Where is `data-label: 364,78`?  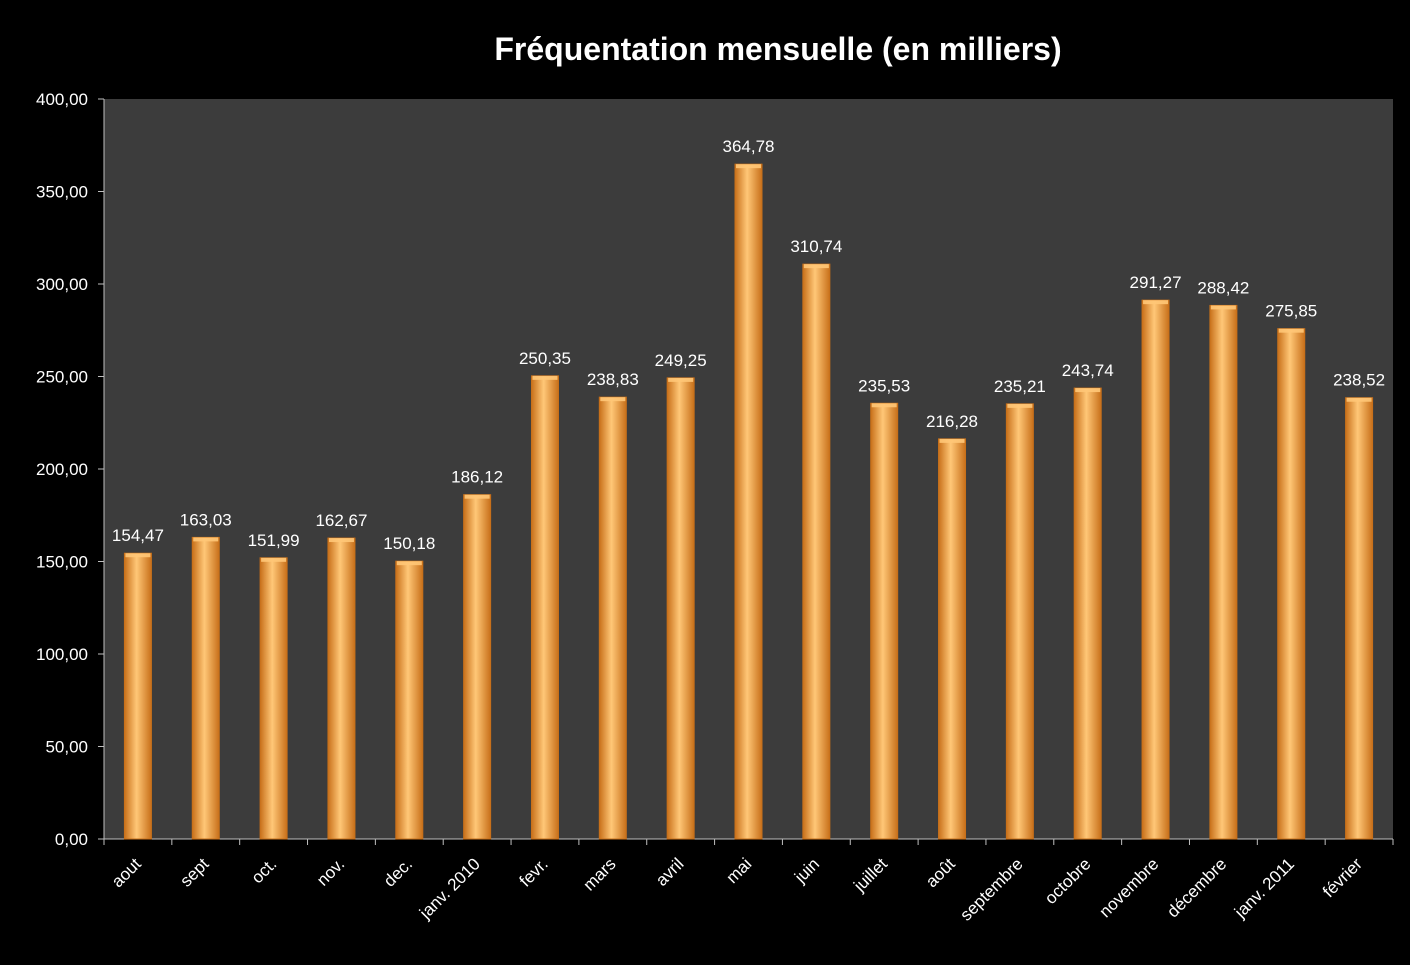
data-label: 364,78 is located at coordinates (749, 146).